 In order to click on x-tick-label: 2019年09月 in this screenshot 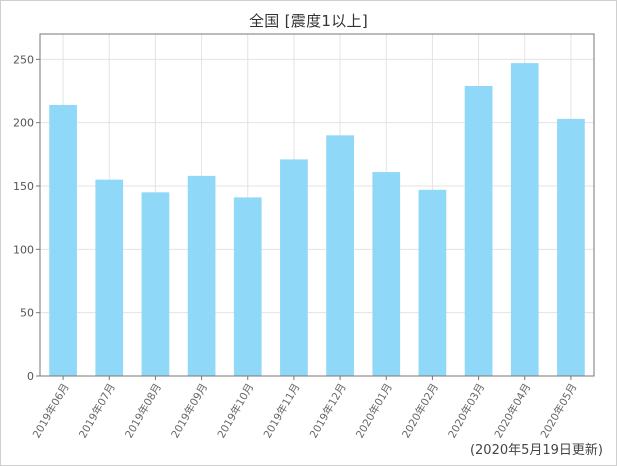, I will do `click(189, 410)`.